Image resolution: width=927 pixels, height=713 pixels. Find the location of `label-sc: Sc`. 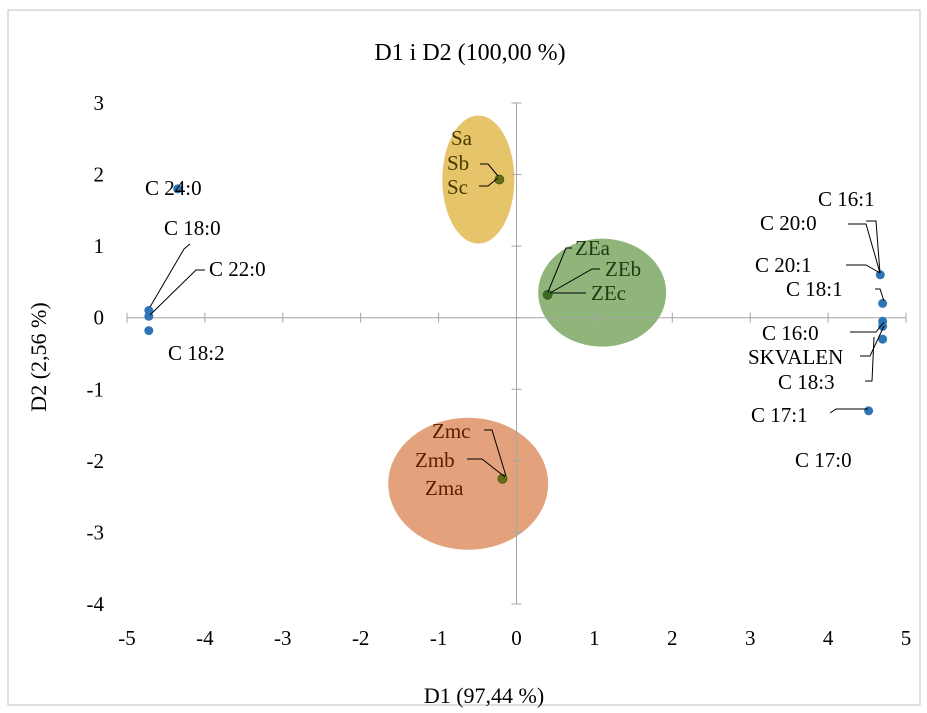

label-sc: Sc is located at coordinates (457, 187).